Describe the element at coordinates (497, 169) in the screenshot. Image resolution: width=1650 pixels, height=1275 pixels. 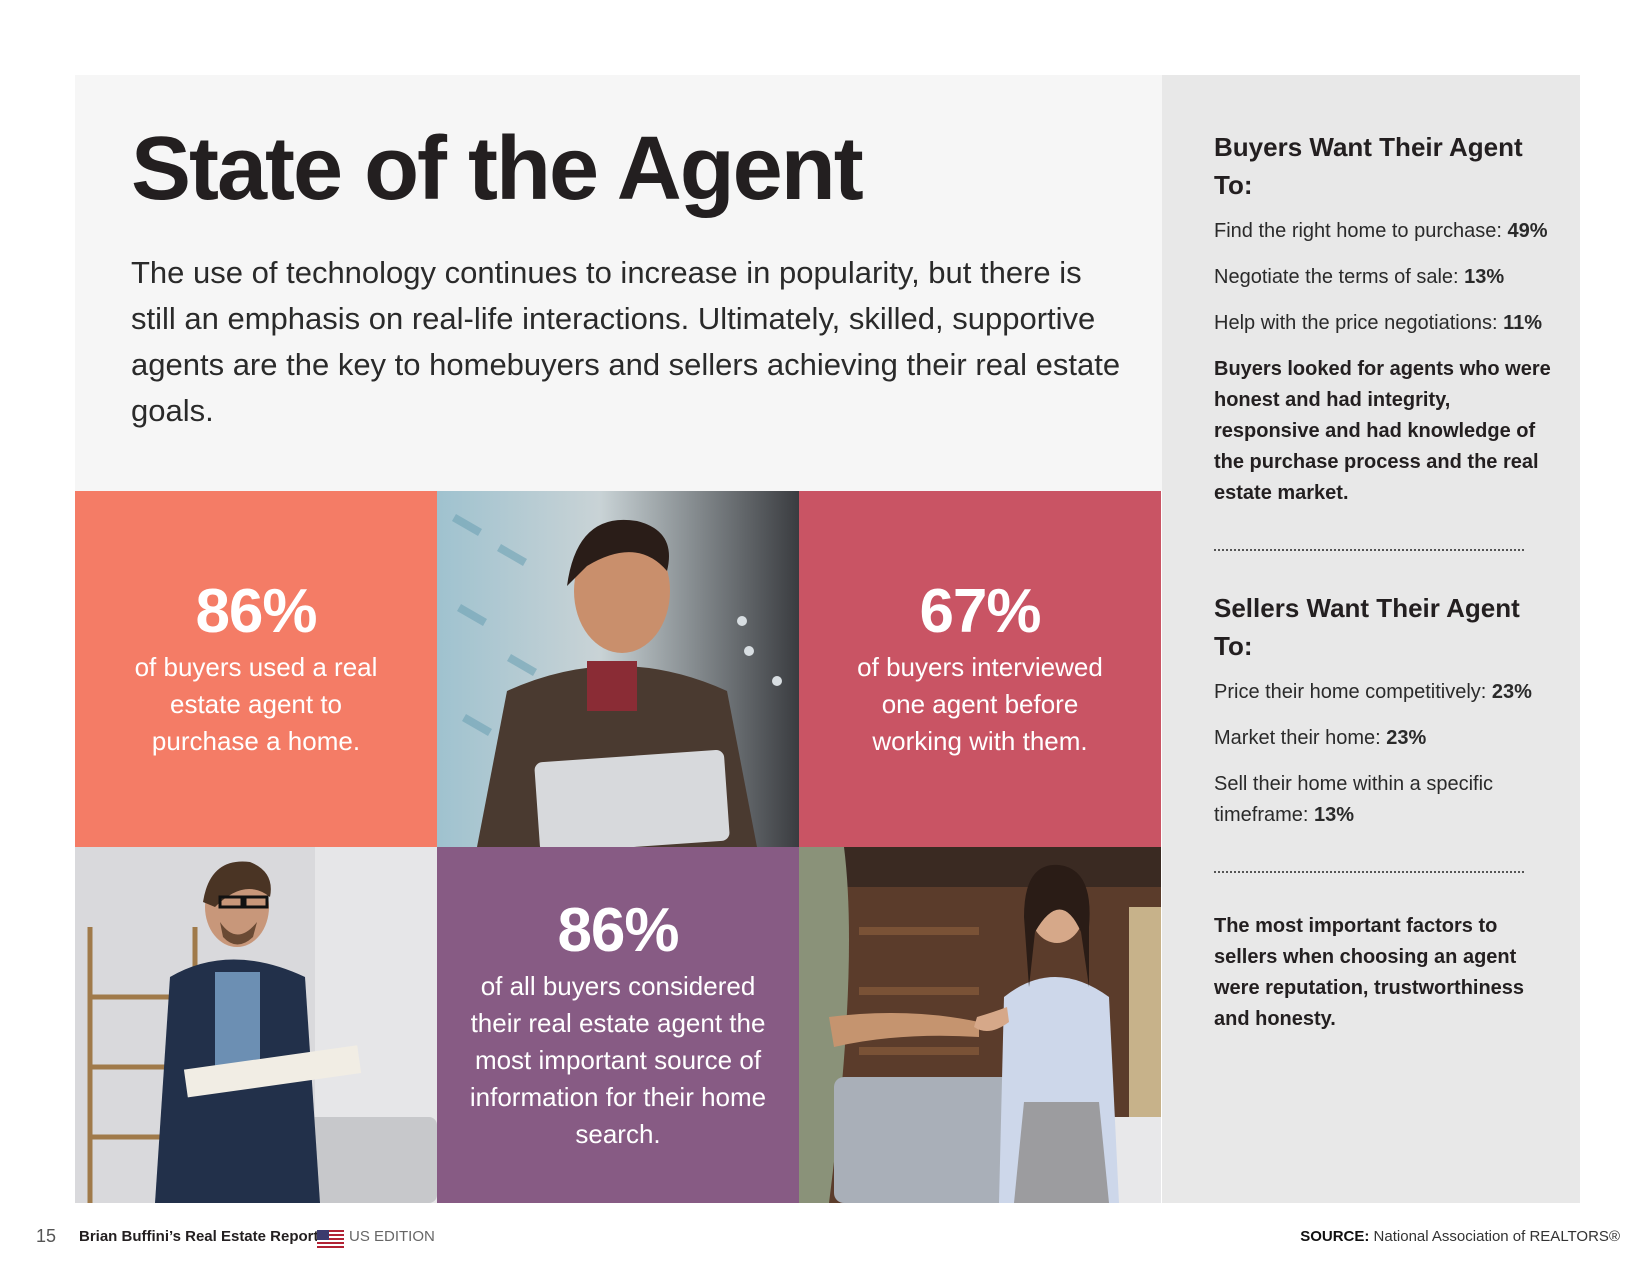
I see `page-title: State of the Agent` at that location.